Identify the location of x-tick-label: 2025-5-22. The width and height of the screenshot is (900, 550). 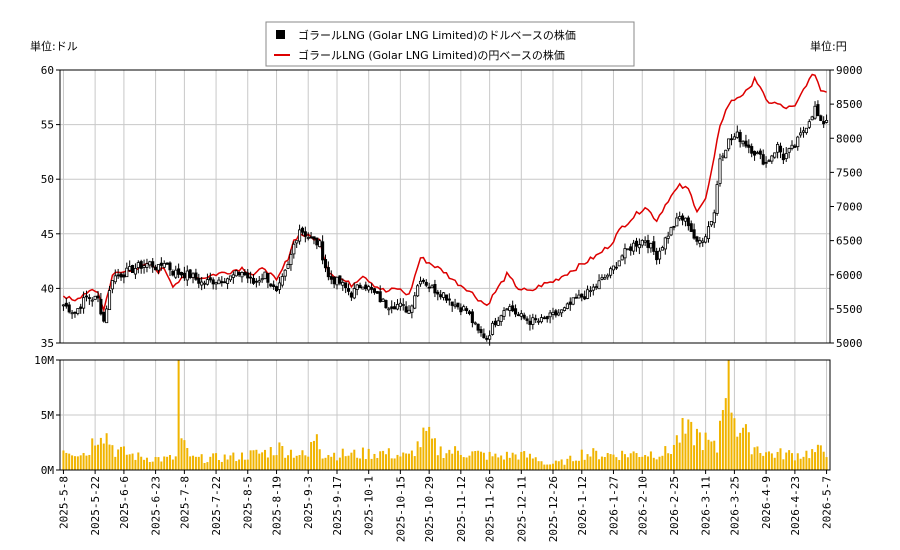
(95, 506).